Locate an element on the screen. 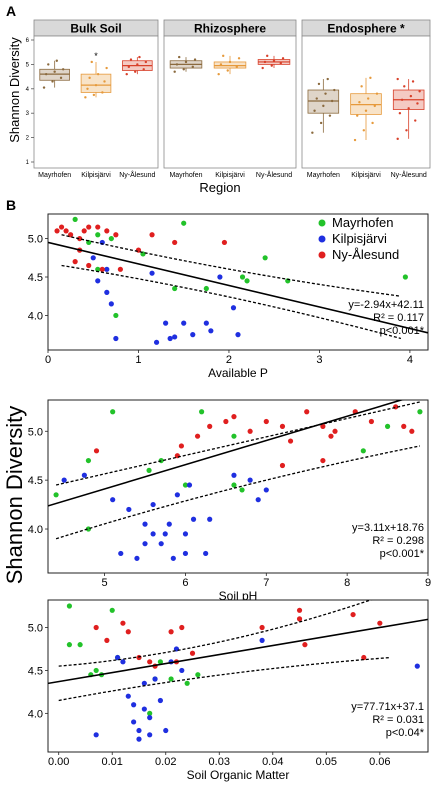  x-tick-label: 0.04 is located at coordinates (272, 762).